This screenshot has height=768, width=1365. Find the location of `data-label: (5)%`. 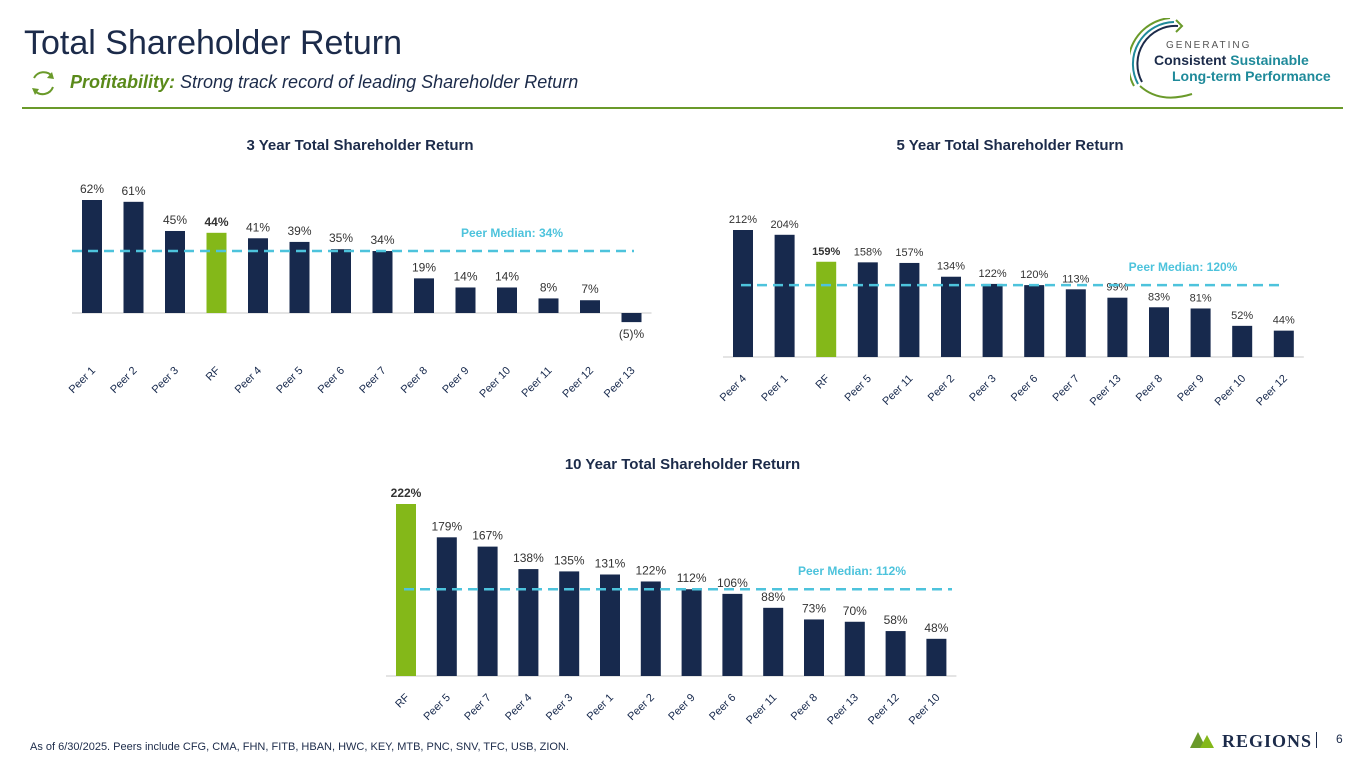

data-label: (5)% is located at coordinates (632, 334).